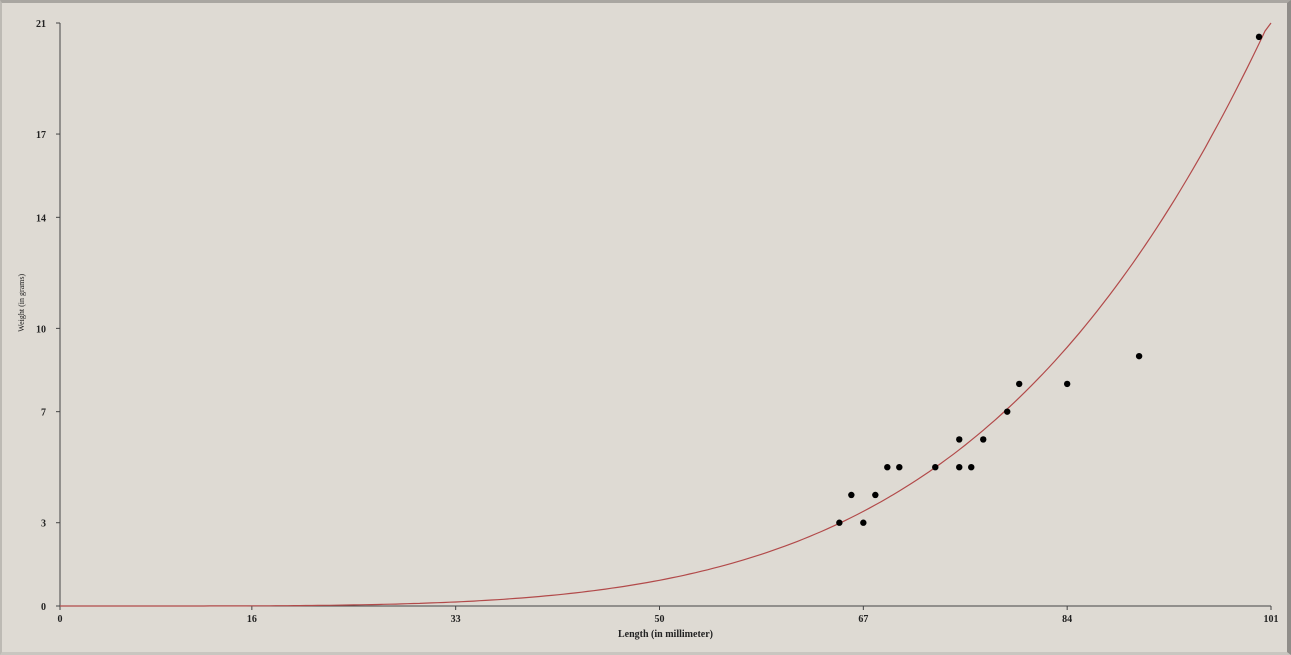 The height and width of the screenshot is (655, 1291). I want to click on x-tick-label: 33, so click(456, 619).